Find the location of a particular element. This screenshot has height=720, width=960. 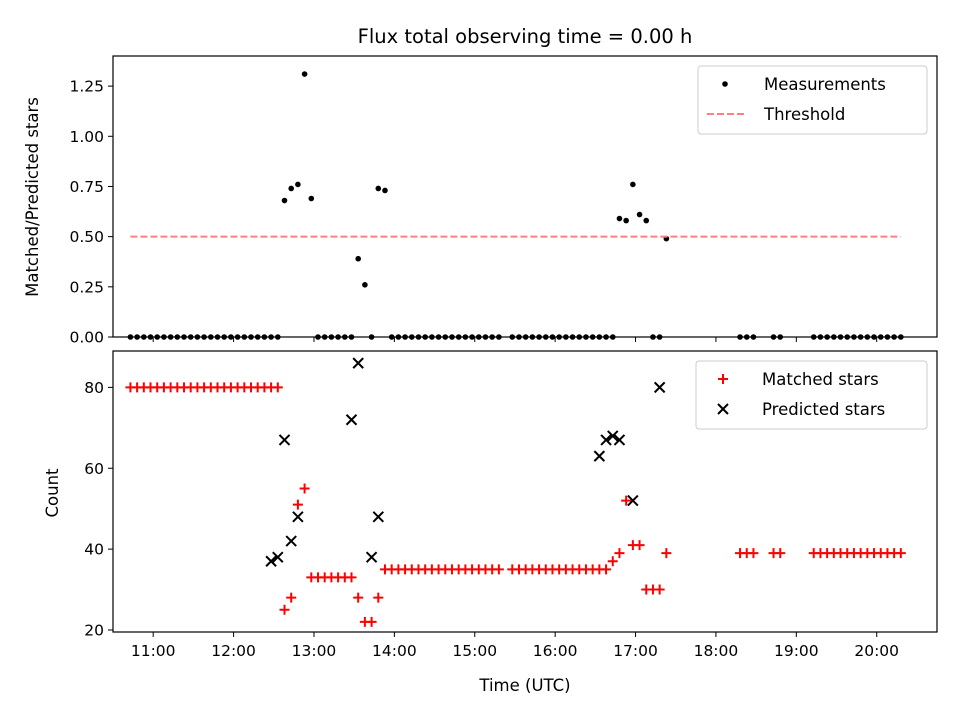

x-tick-label: 13:00 is located at coordinates (314, 651).